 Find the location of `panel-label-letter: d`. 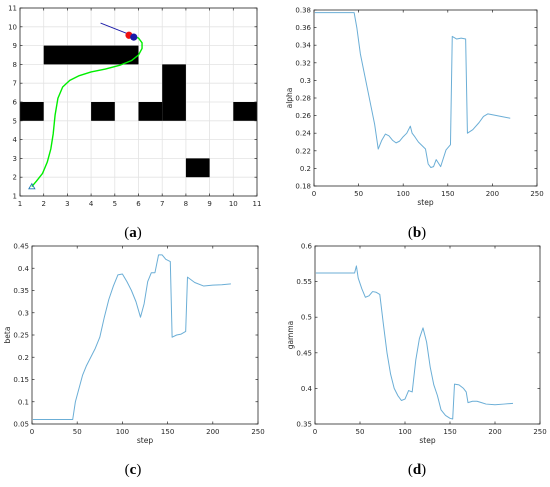

panel-label-letter: d is located at coordinates (417, 470).